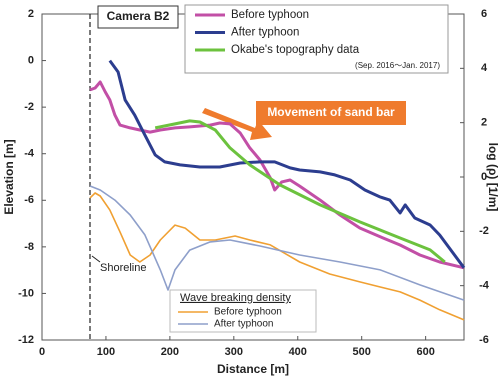 This screenshot has height=382, width=500. I want to click on y2-tick-label: -2, so click(484, 231).